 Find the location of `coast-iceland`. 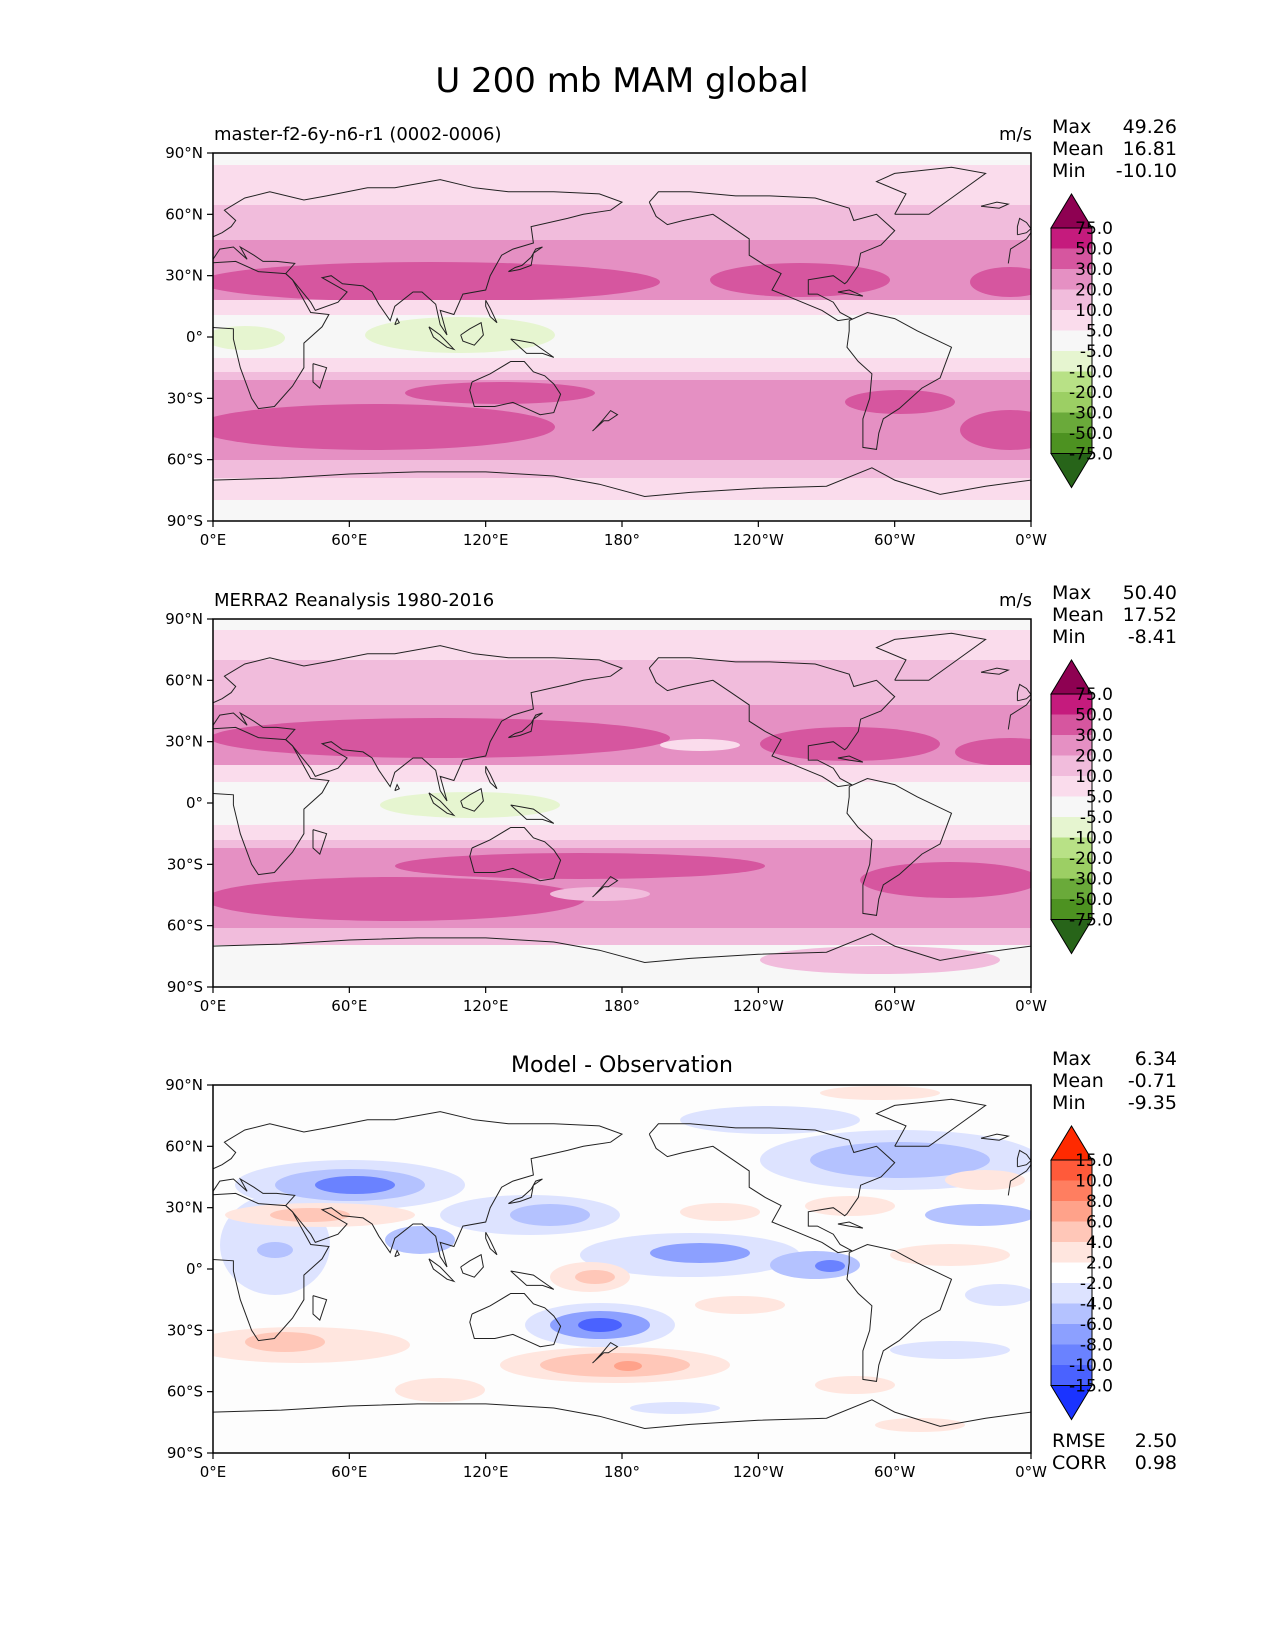

coast-iceland is located at coordinates (995, 1137).